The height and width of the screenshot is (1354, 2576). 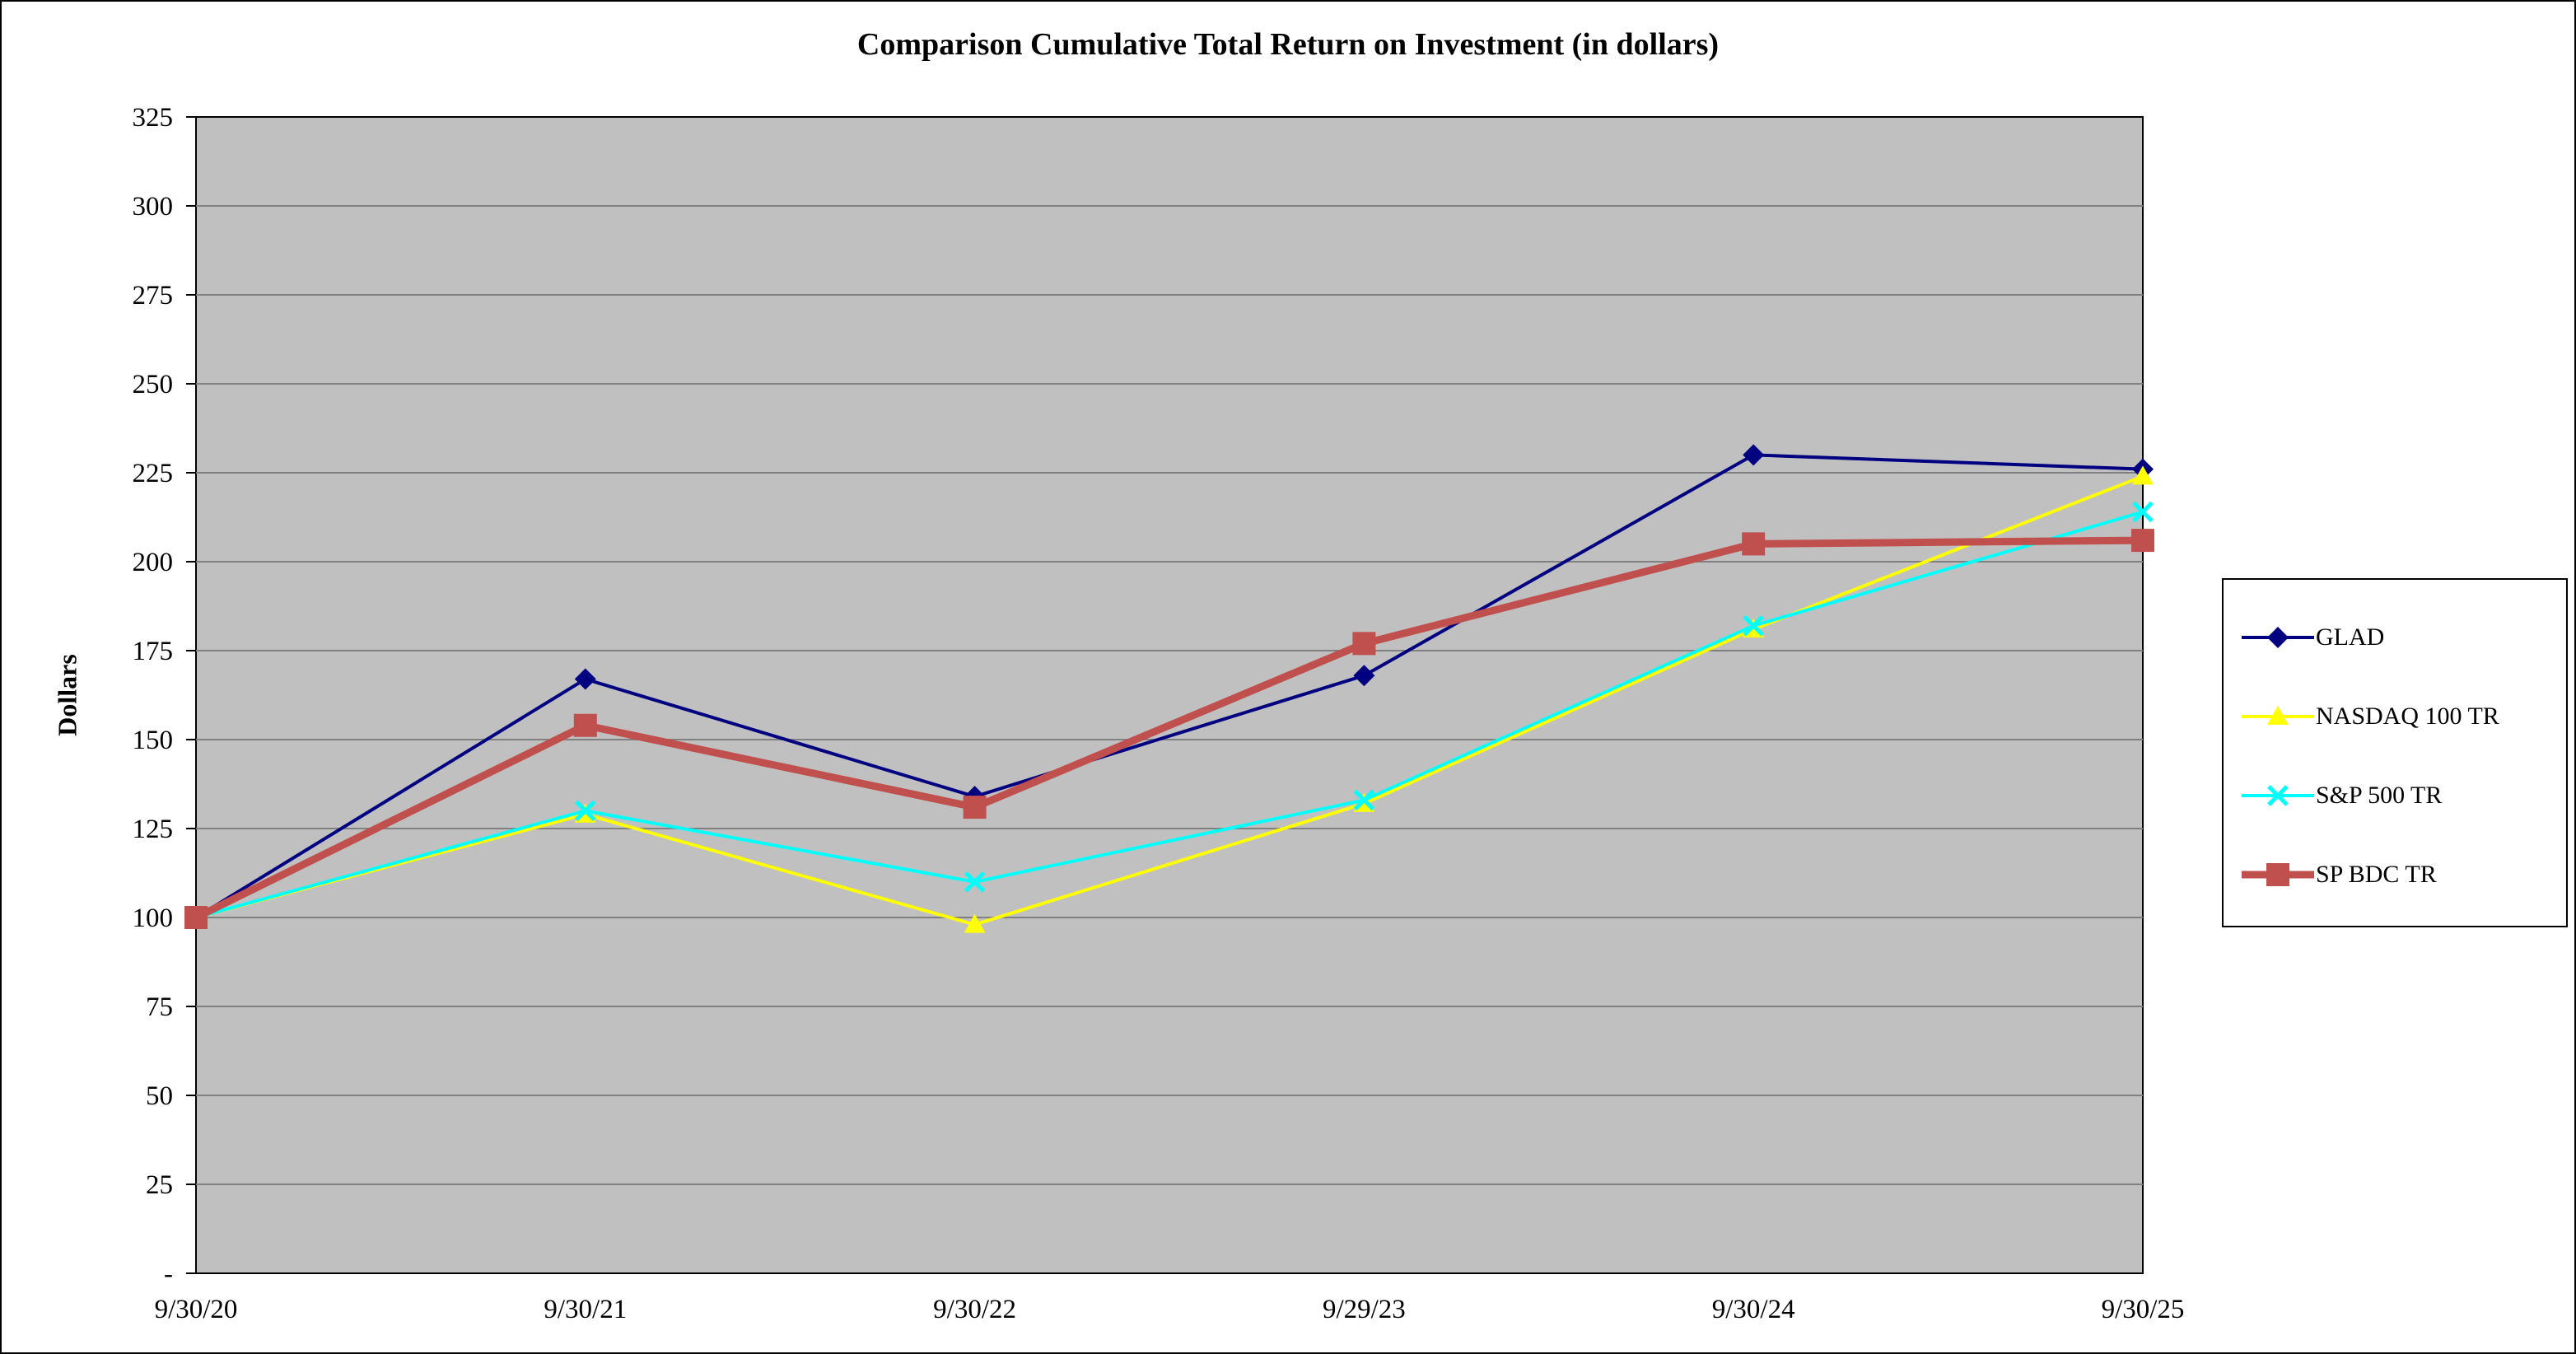 What do you see at coordinates (159, 1007) in the screenshot?
I see `y-tick-label: 75` at bounding box center [159, 1007].